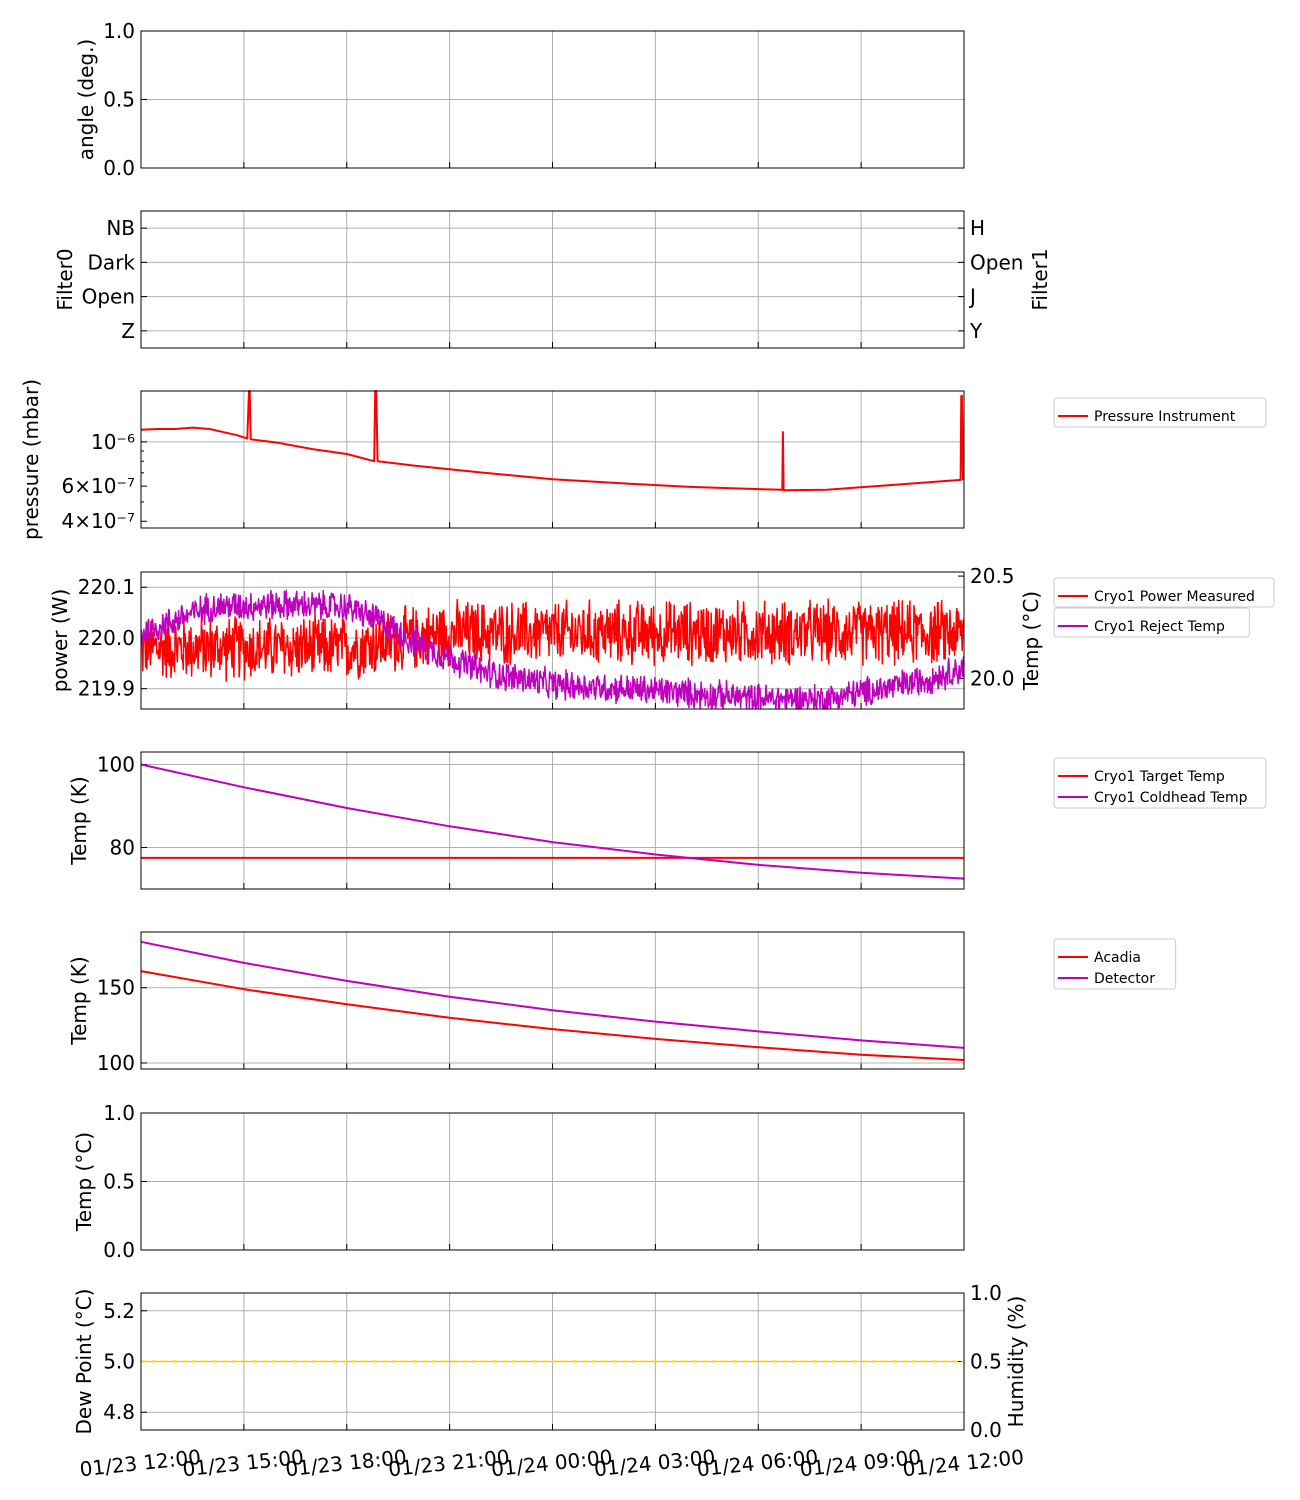  Describe the element at coordinates (106, 587) in the screenshot. I see `y-tick-label: 220.1` at that location.